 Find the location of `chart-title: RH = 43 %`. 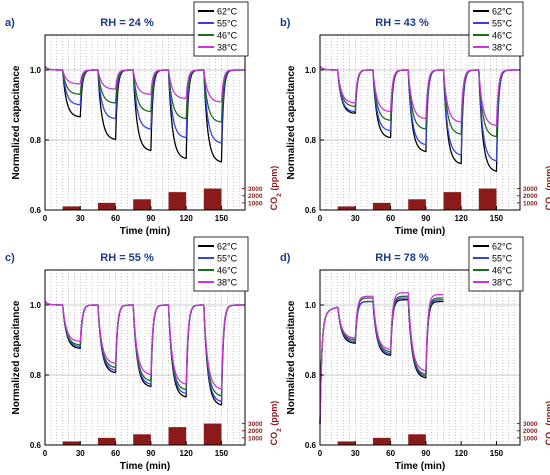

chart-title: RH = 43 % is located at coordinates (402, 23).